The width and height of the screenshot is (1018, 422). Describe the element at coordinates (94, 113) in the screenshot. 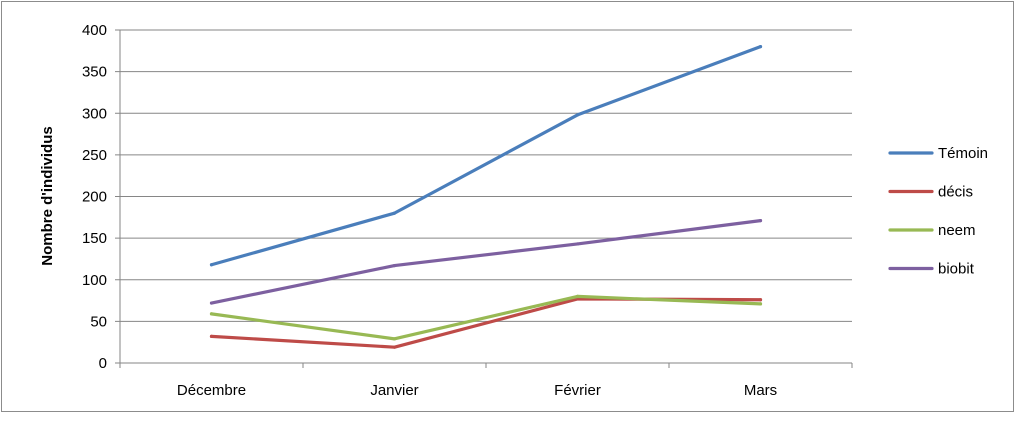

I see `y-tick-label: 300` at that location.